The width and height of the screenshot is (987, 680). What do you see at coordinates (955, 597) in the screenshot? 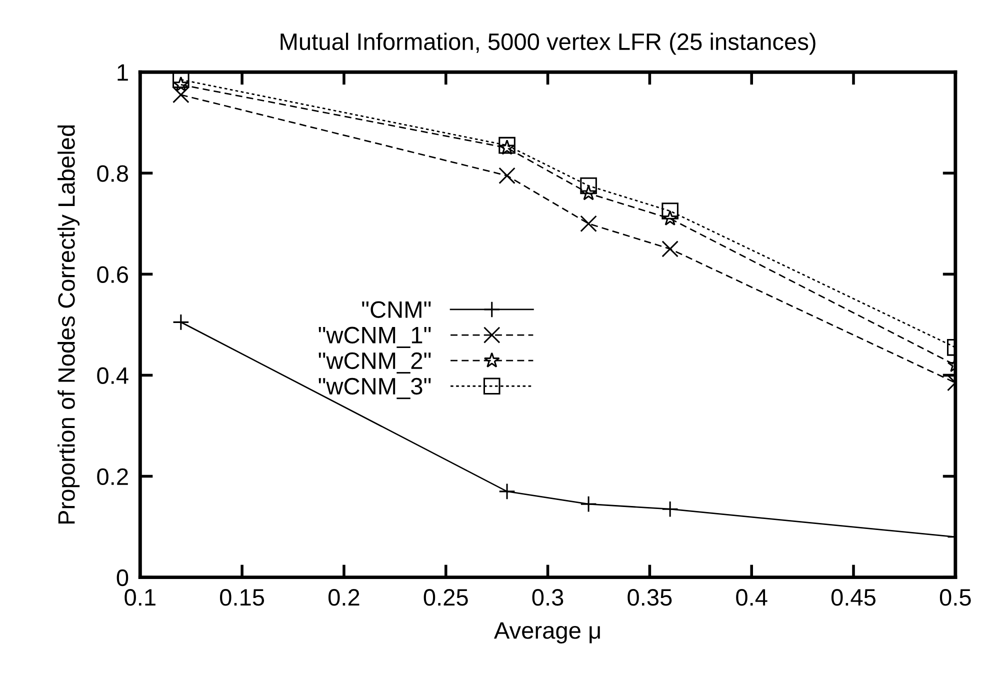
I see `x-tick-label: 0.5` at bounding box center [955, 597].